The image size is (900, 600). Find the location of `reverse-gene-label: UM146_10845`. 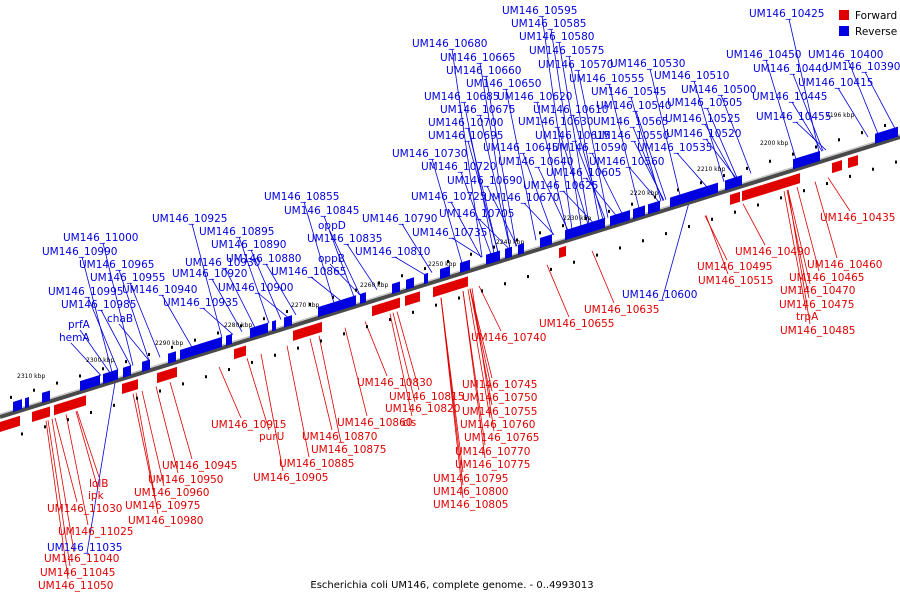

reverse-gene-label: UM146_10845 is located at coordinates (321, 211).